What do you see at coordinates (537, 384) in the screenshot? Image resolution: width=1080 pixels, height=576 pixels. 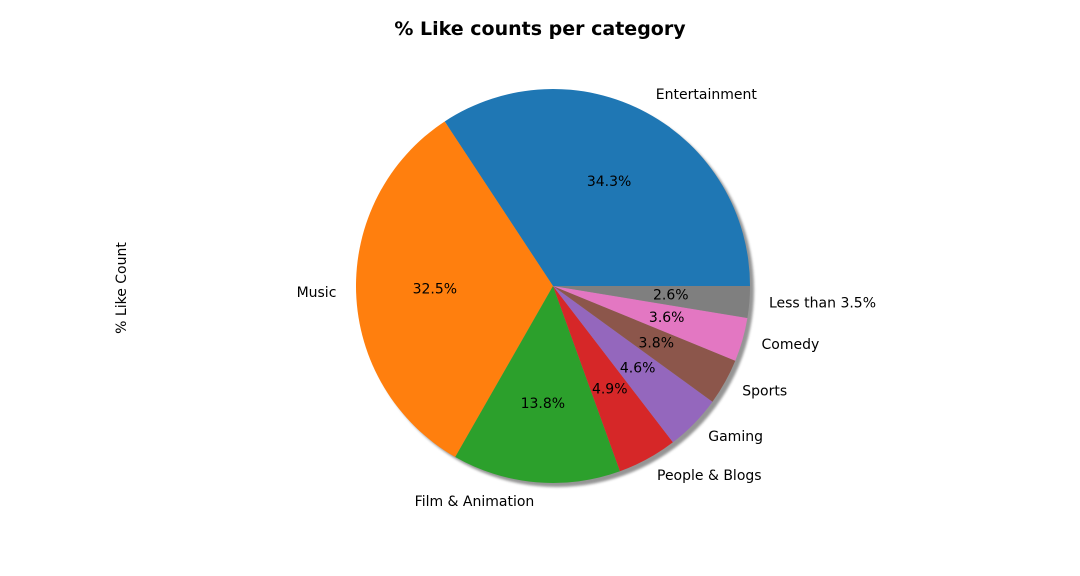 I see `pie-slice-film-animation` at bounding box center [537, 384].